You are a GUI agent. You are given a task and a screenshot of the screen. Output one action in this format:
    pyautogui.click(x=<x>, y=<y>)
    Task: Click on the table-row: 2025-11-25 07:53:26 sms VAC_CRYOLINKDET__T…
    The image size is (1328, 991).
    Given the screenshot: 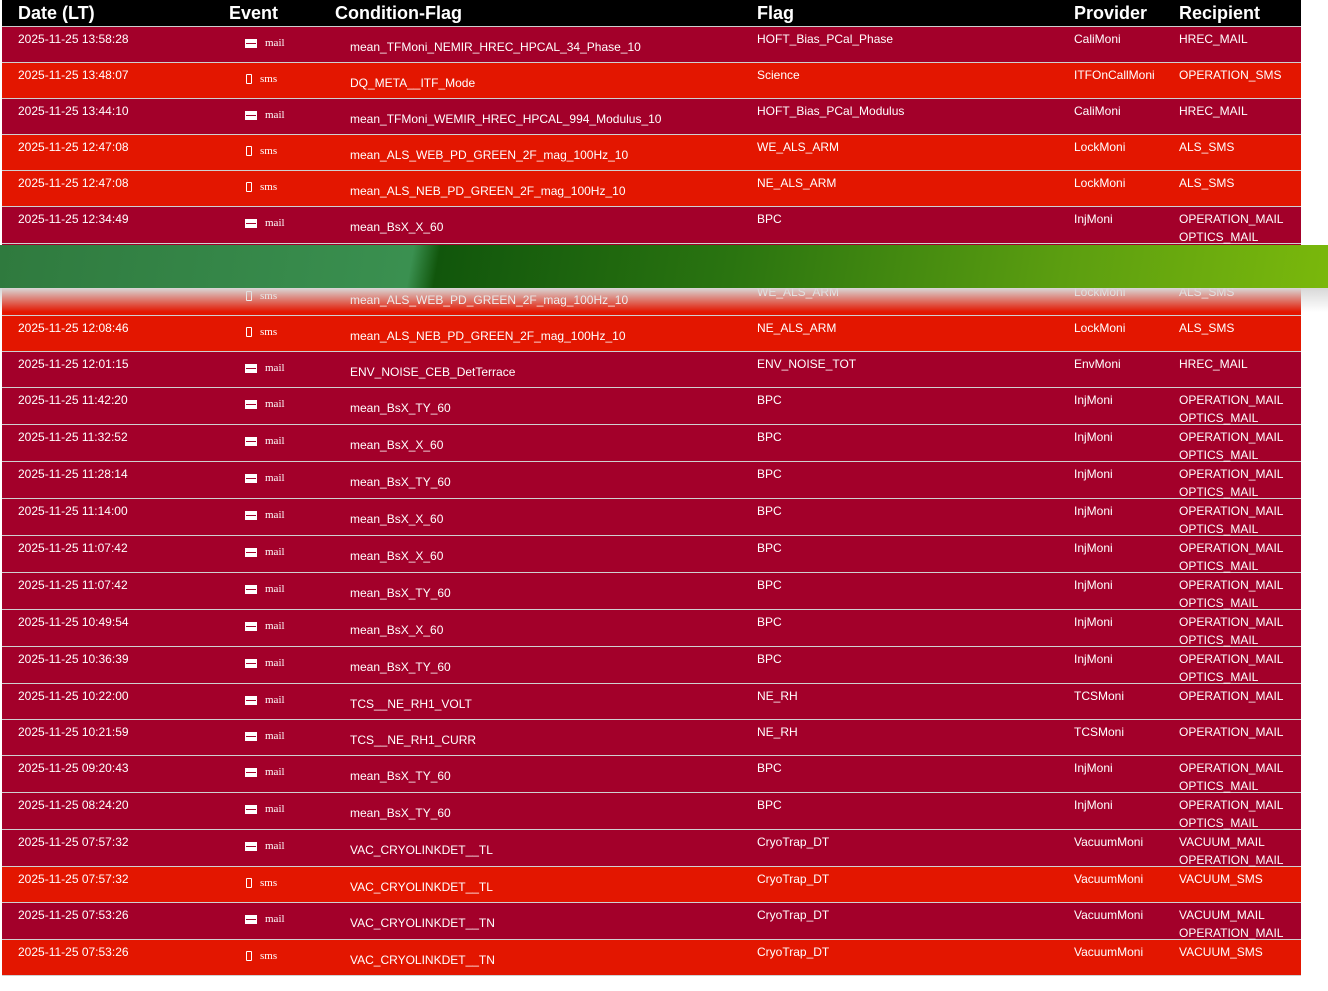 What is the action you would take?
    pyautogui.click(x=651, y=958)
    